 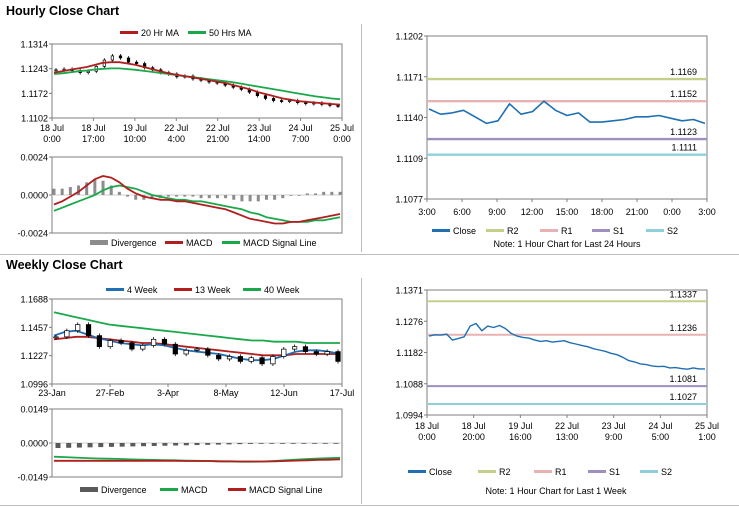 I want to click on weekly-lastweek-ytick: 1.1088, so click(x=409, y=384).